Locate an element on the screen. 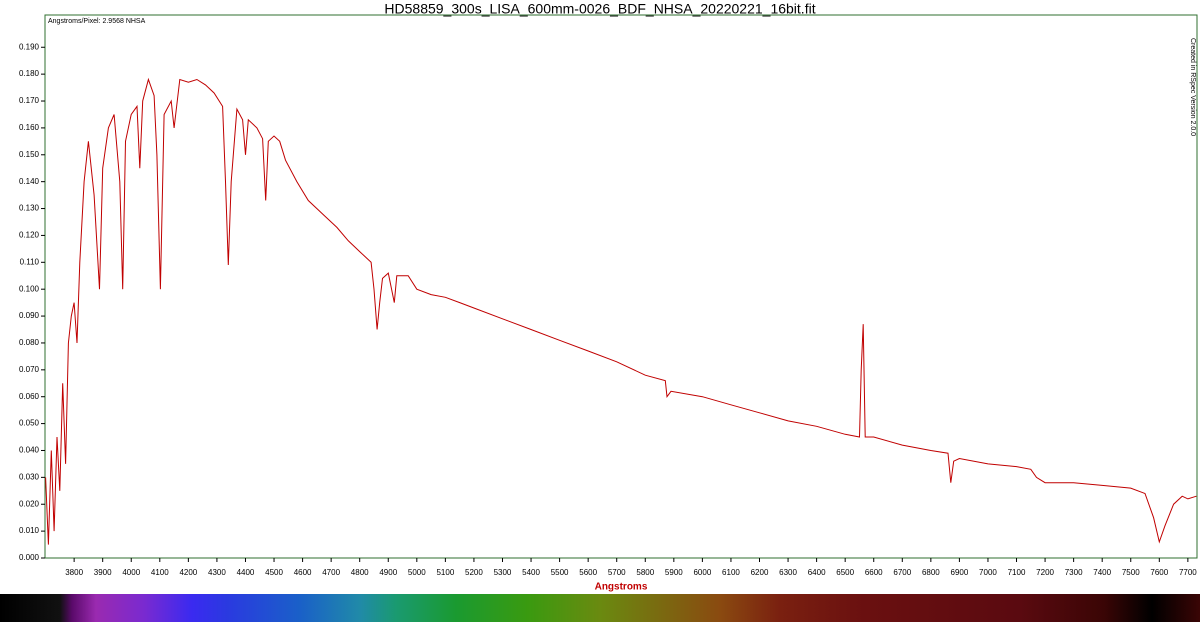 The image size is (1200, 622). x-tick-label: 4700 is located at coordinates (331, 572).